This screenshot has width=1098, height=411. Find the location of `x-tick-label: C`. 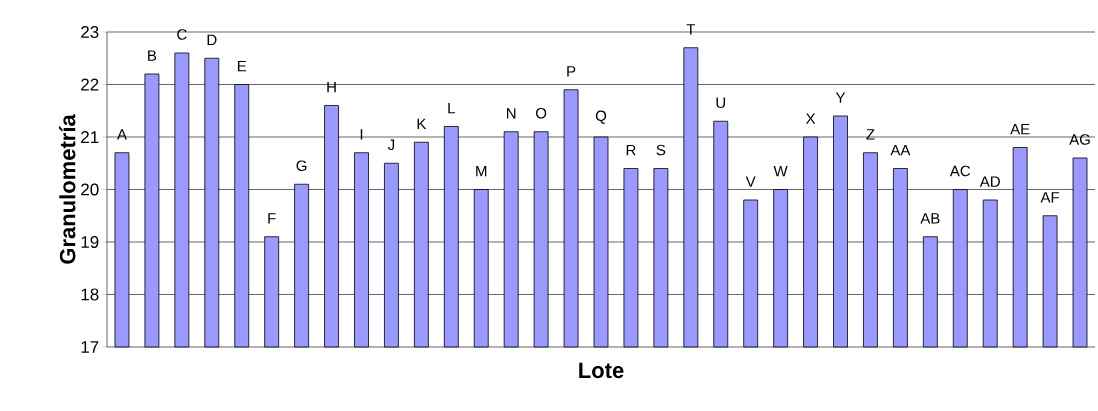

x-tick-label: C is located at coordinates (182, 34).